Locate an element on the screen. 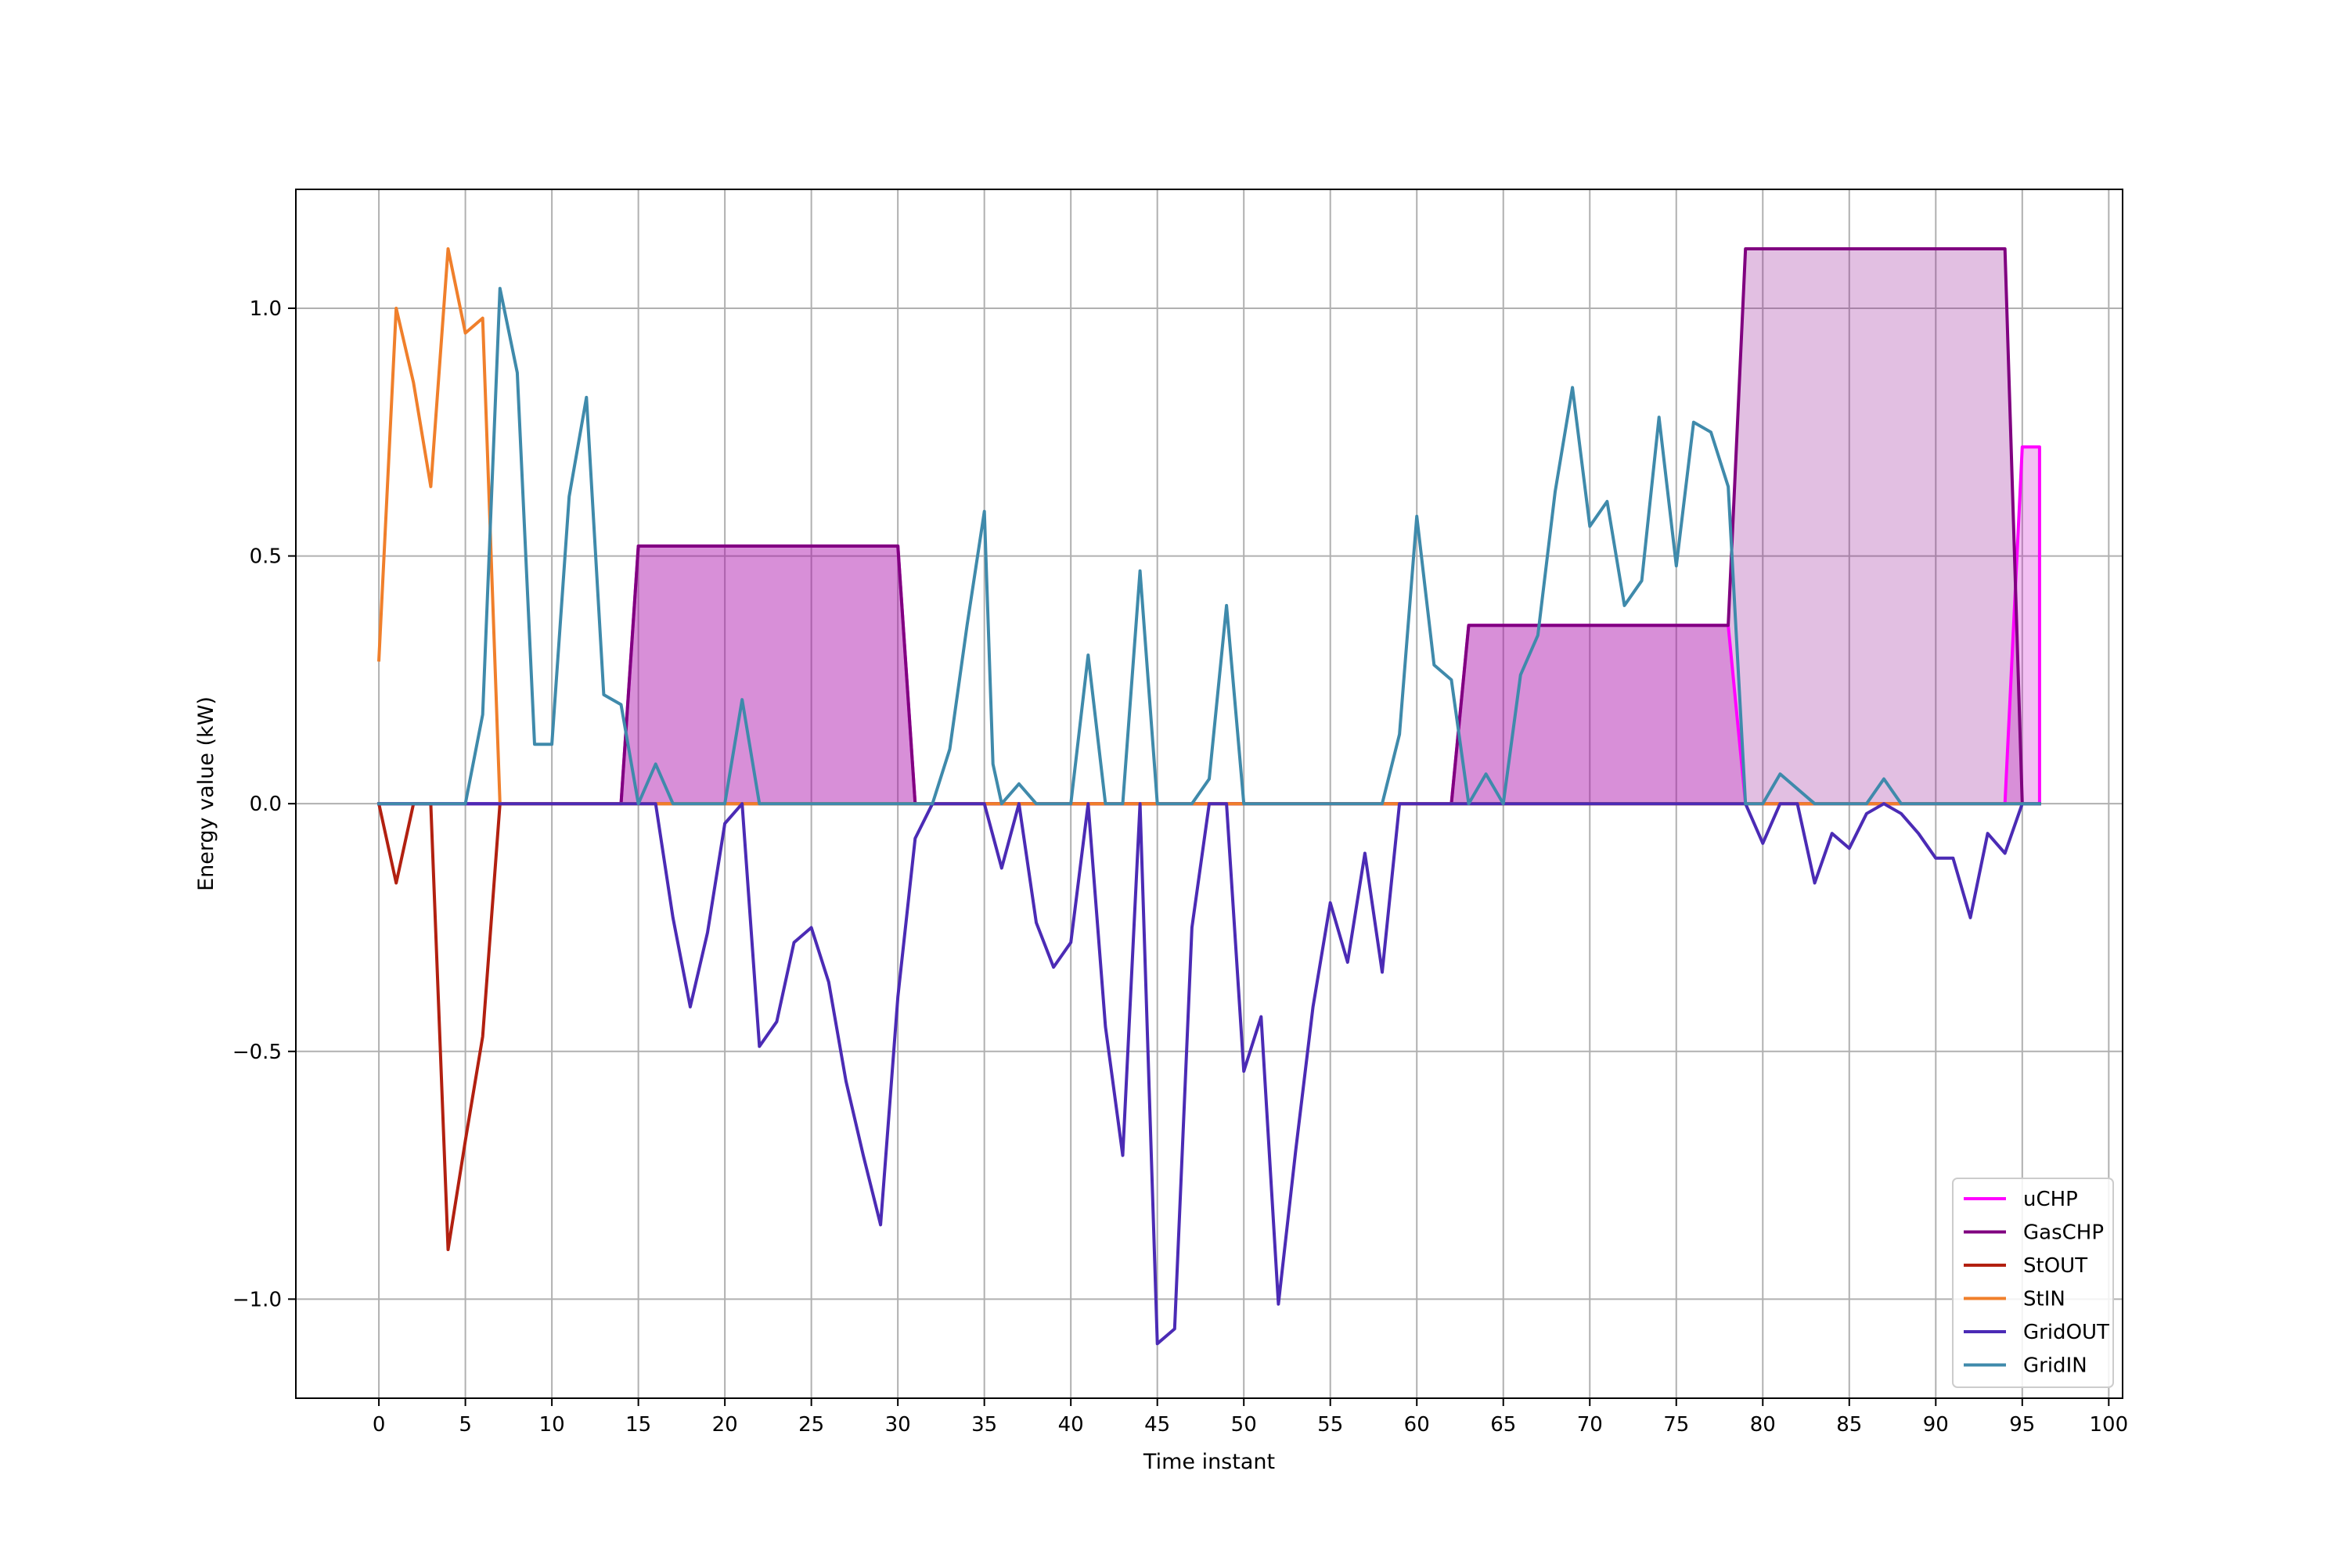  legend-label: StIN is located at coordinates (2044, 1299).